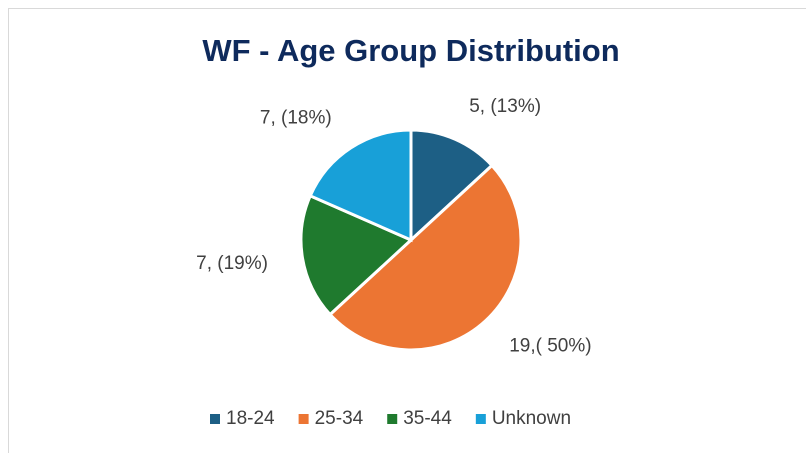 The image size is (806, 453). What do you see at coordinates (505, 106) in the screenshot?
I see `data-label: 5, (13%)` at bounding box center [505, 106].